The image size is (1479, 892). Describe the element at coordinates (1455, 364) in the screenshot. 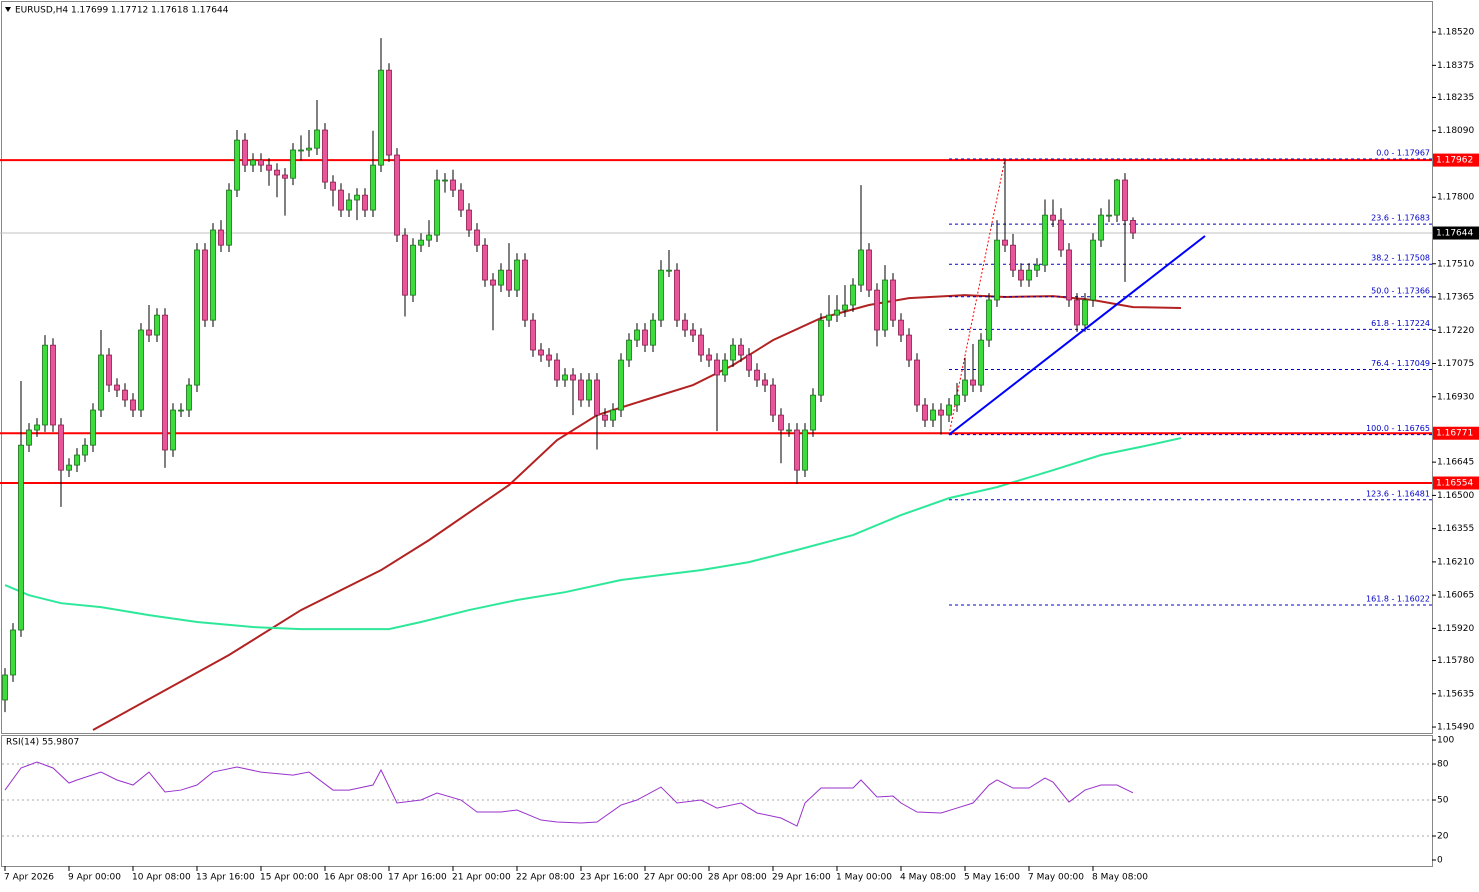

I see `y-tick-label: 1.17075` at that location.